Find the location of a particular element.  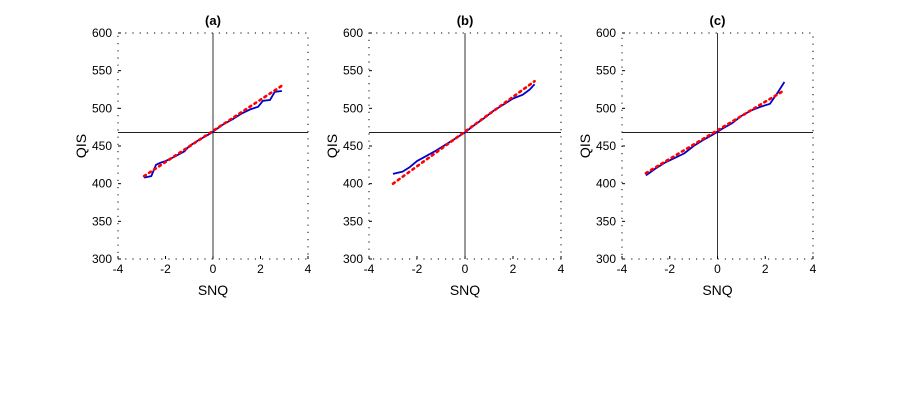

panel-1-fit-line-dotted is located at coordinates (463, 132).